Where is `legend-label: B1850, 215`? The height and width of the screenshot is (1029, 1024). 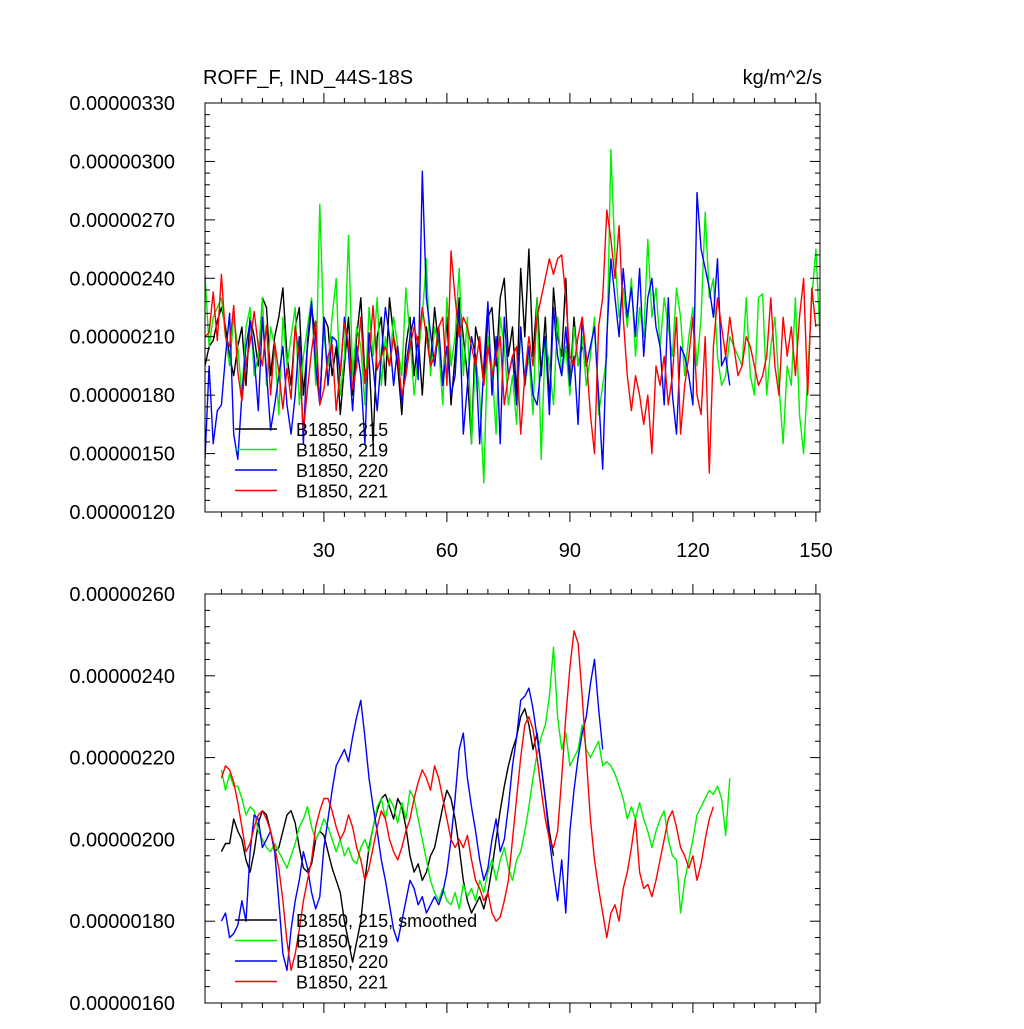 legend-label: B1850, 215 is located at coordinates (342, 430).